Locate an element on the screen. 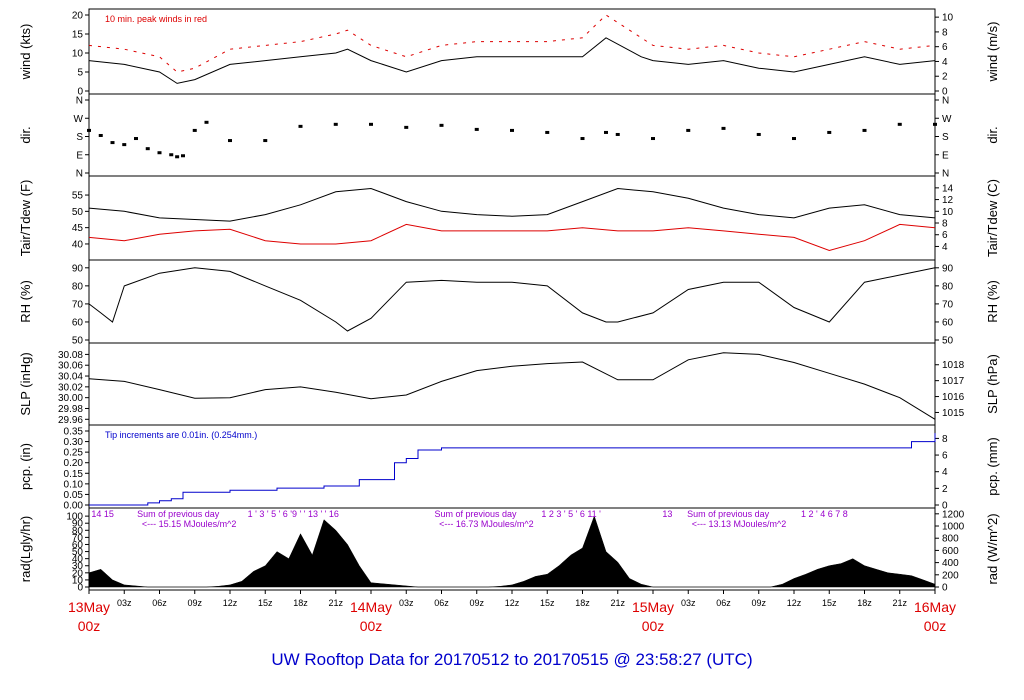 The image size is (1024, 700). y-tick-label: 29.98 is located at coordinates (70, 409).